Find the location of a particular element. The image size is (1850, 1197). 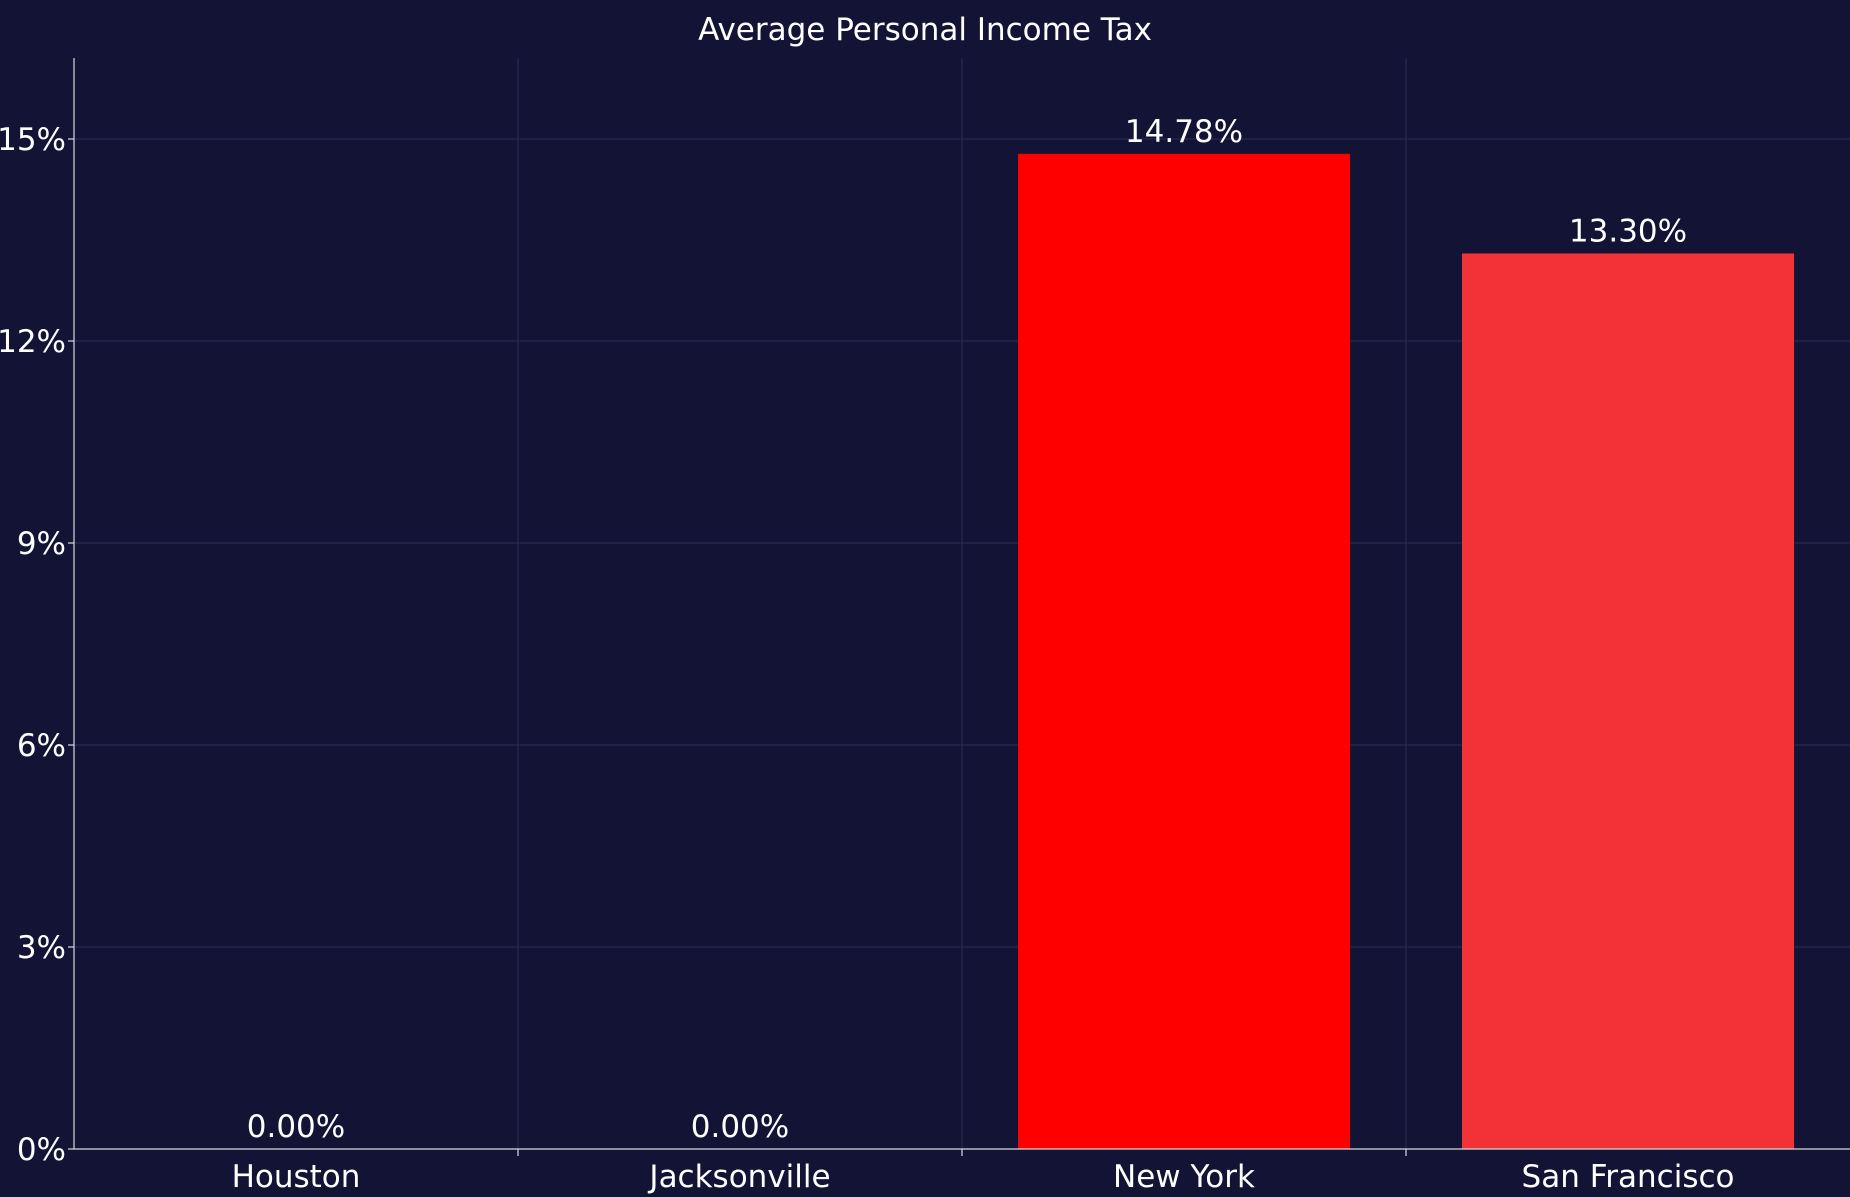

x-tick-label: San Francisco is located at coordinates (1628, 1177).